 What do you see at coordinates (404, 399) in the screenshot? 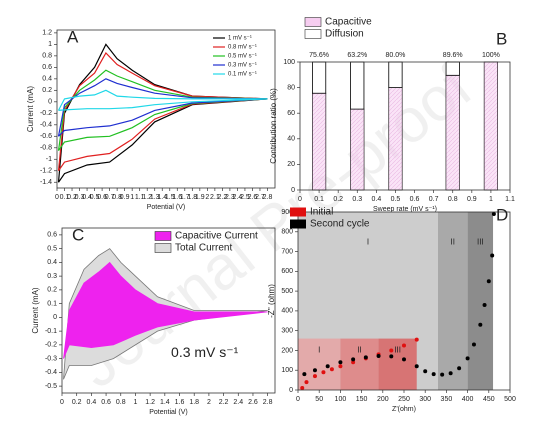
I see `x-tick-label: 250` at bounding box center [404, 399].